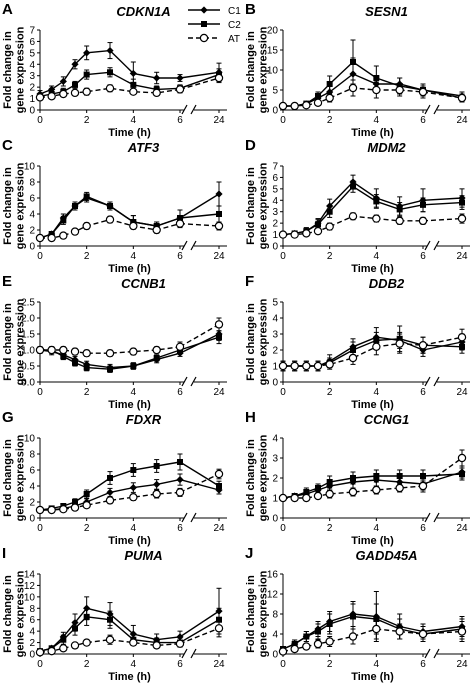  What do you see at coordinates (21, 341) in the screenshot?
I see `y-axis-title-line: gene expression` at bounding box center [21, 341].